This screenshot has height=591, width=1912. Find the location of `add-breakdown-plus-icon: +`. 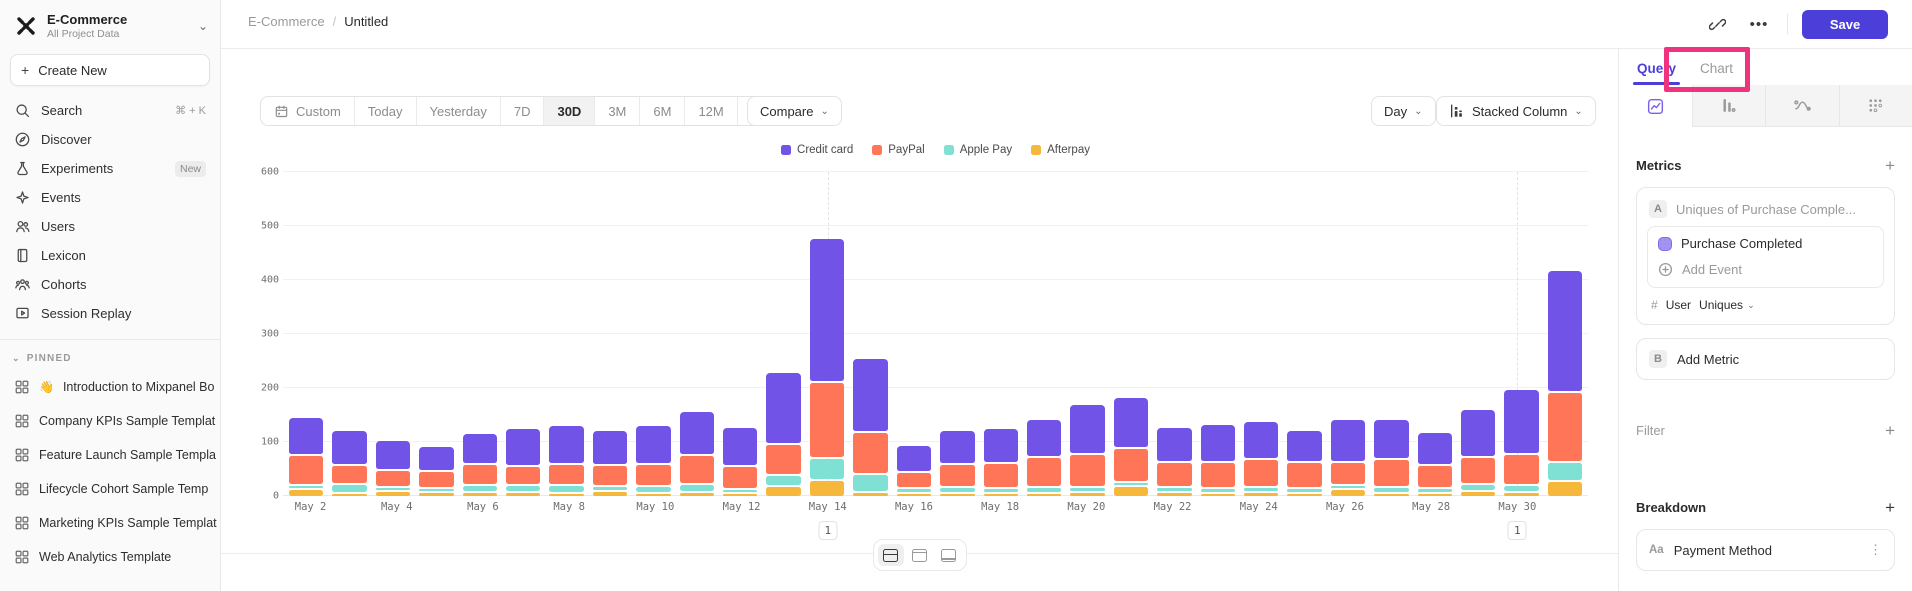

add-breakdown-plus-icon: + is located at coordinates (1890, 507).